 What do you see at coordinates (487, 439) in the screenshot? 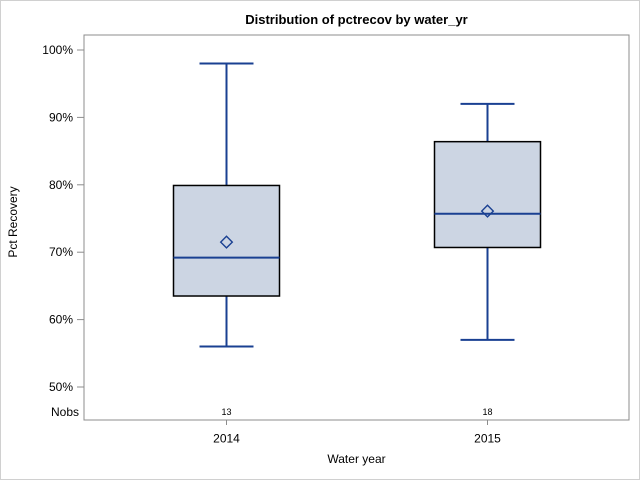
I see `x-tick-label: 2015` at bounding box center [487, 439].